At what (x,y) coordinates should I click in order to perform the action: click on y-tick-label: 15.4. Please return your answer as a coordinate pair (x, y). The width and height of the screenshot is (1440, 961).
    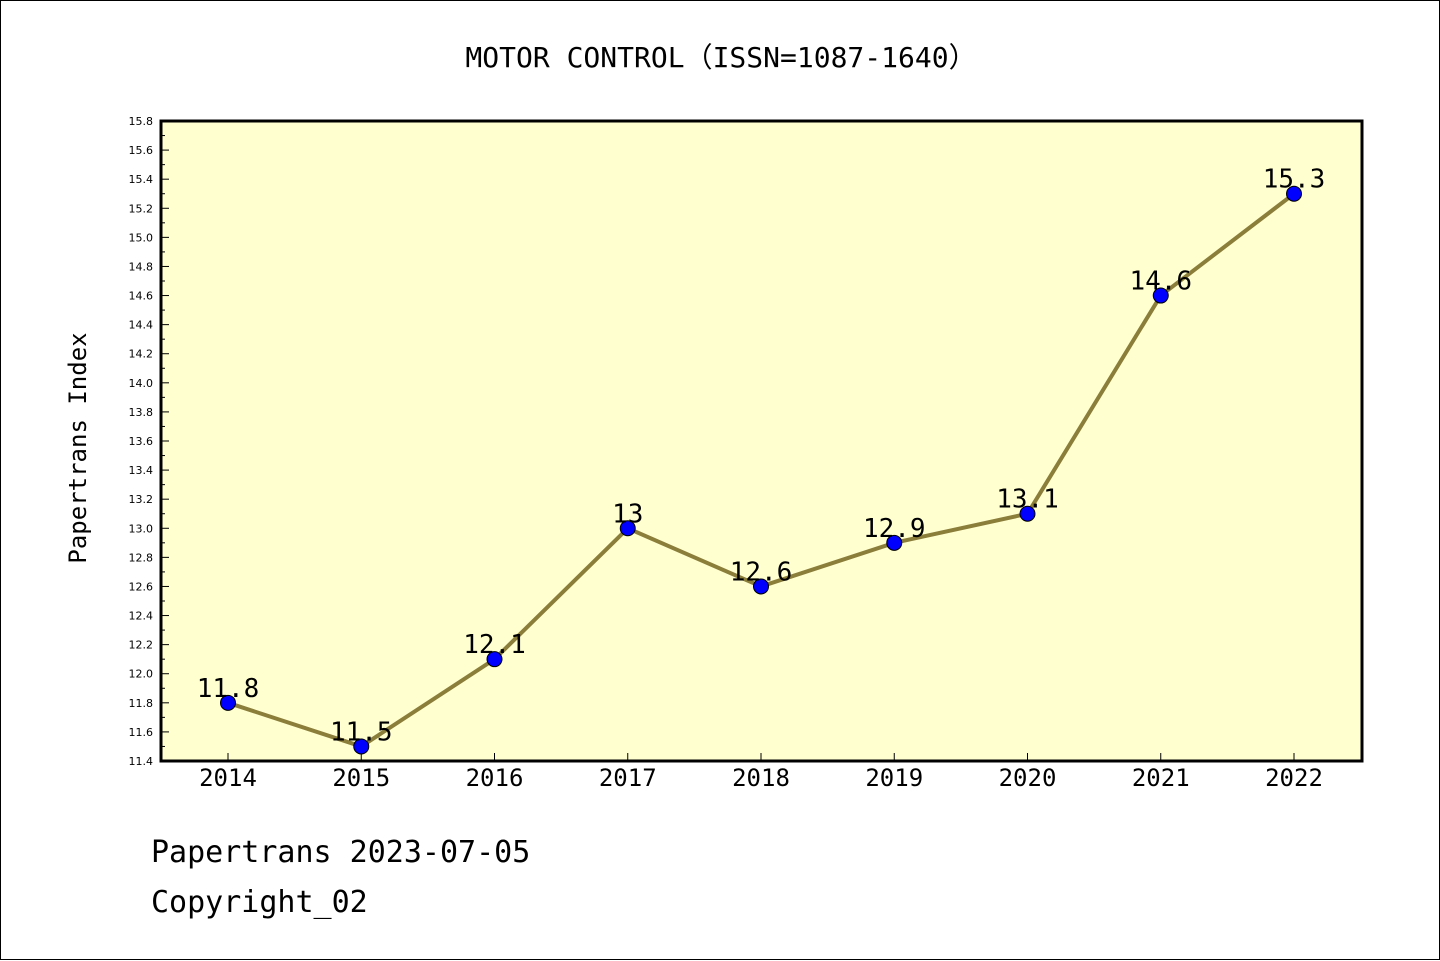
    Looking at the image, I should click on (141, 179).